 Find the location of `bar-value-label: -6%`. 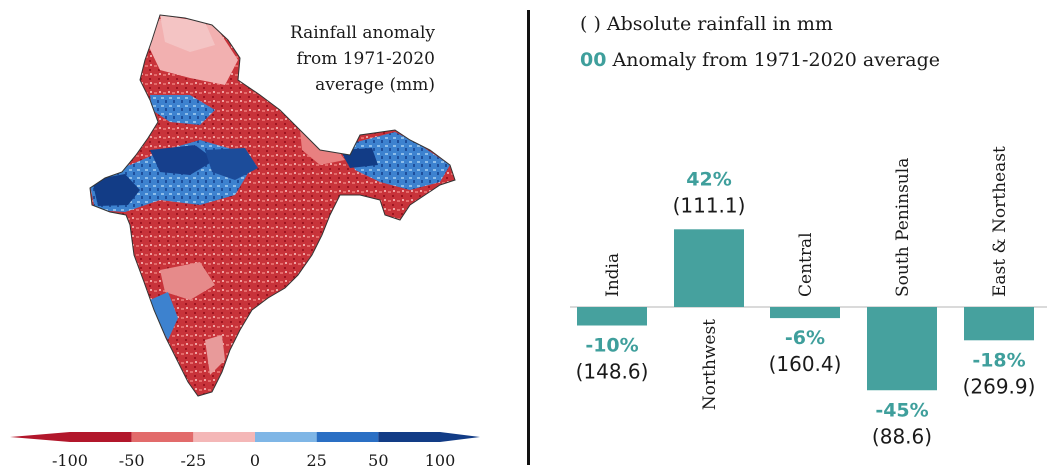

bar-value-label: -6% is located at coordinates (805, 338).